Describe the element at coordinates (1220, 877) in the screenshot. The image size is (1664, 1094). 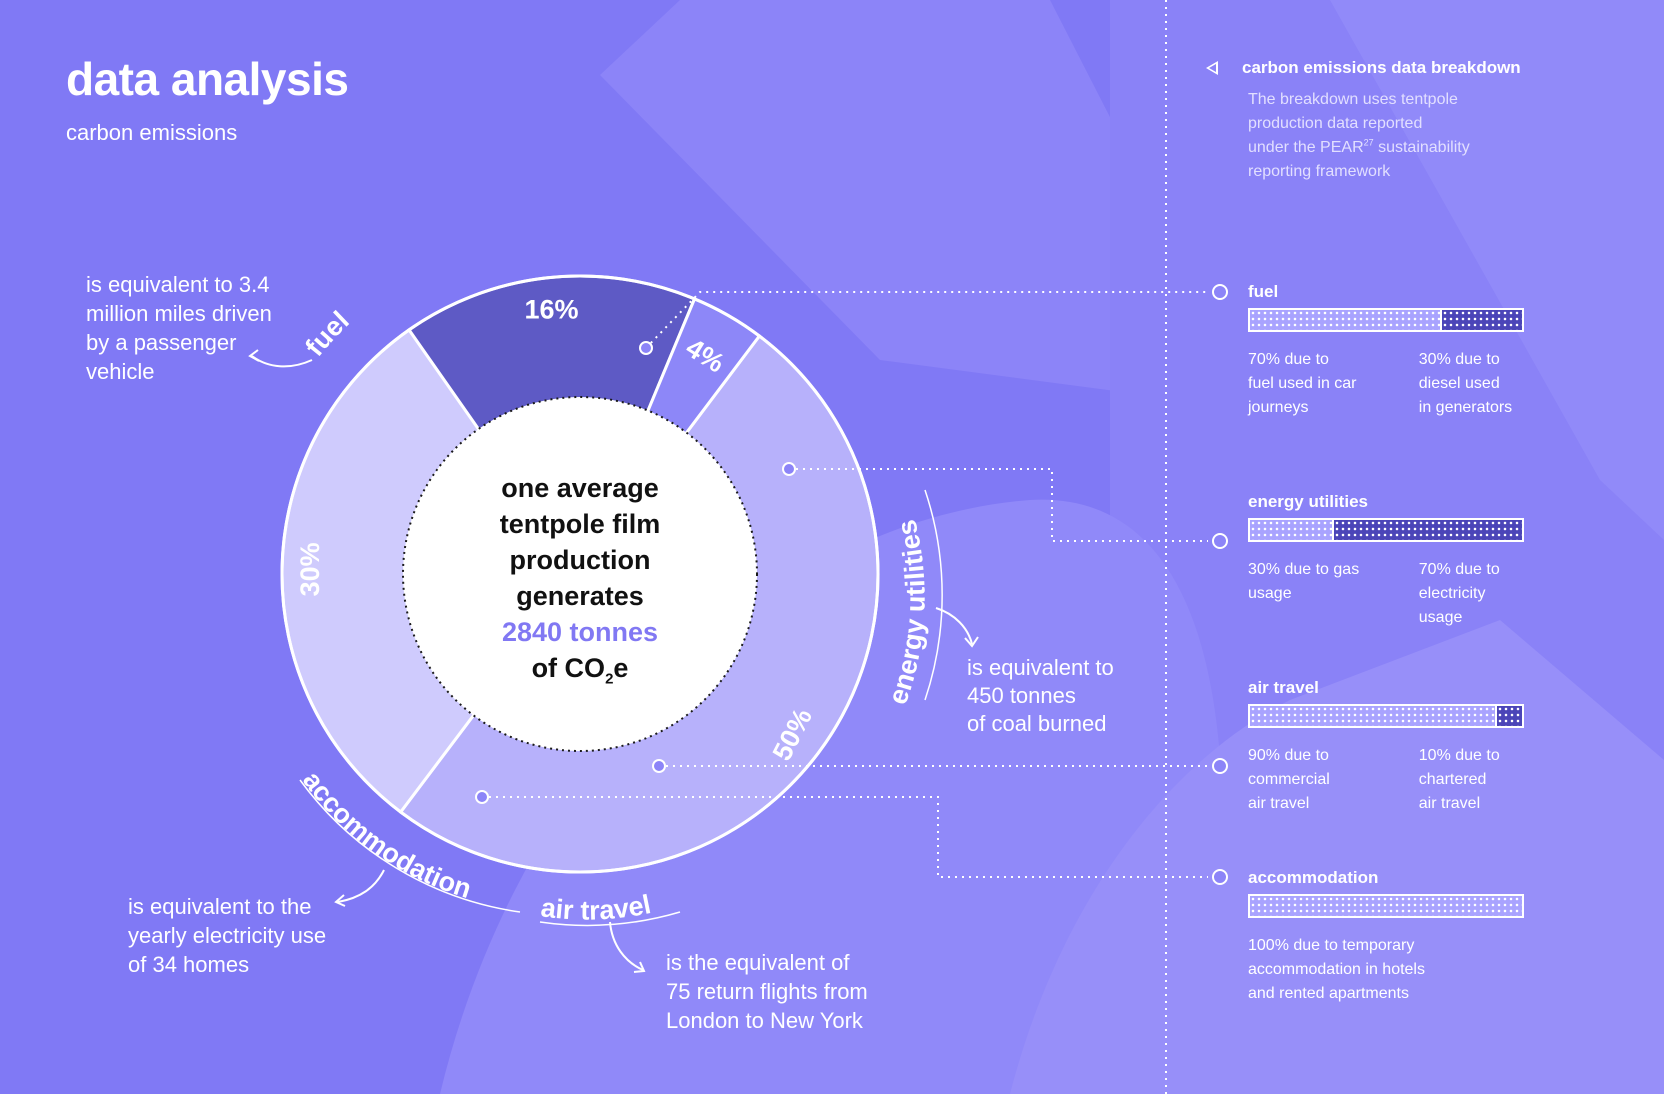
I see `accommodation-end-marker` at that location.